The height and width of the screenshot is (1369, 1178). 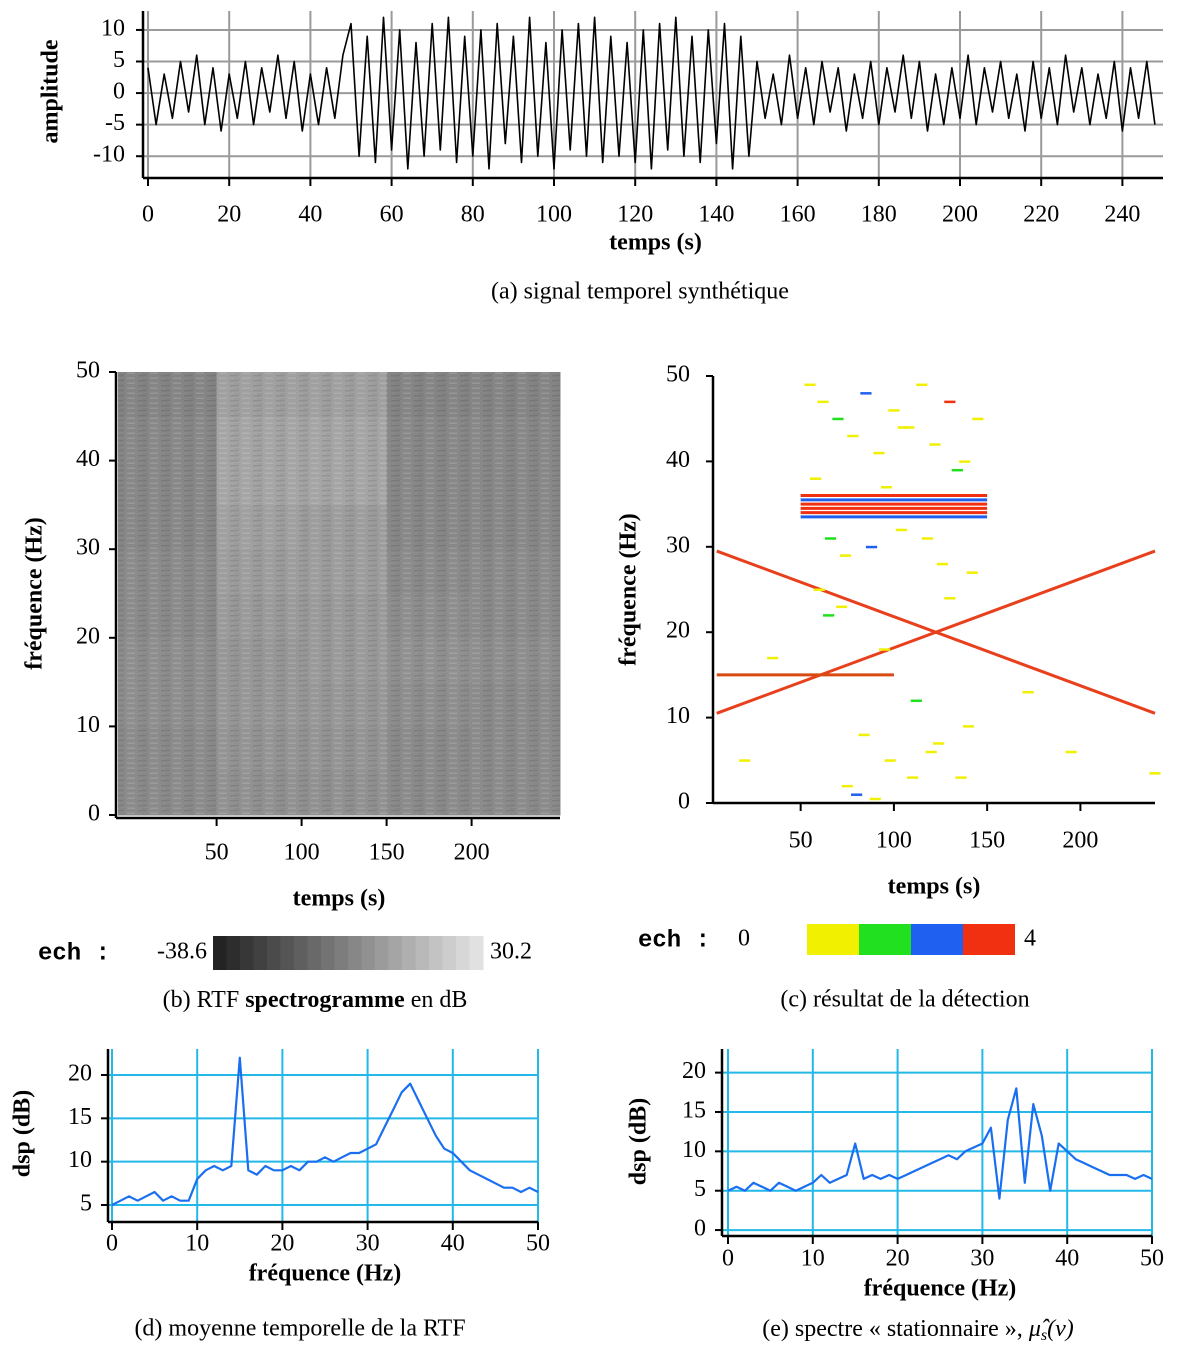 I want to click on x-tick-label: 200, so click(x=1080, y=841).